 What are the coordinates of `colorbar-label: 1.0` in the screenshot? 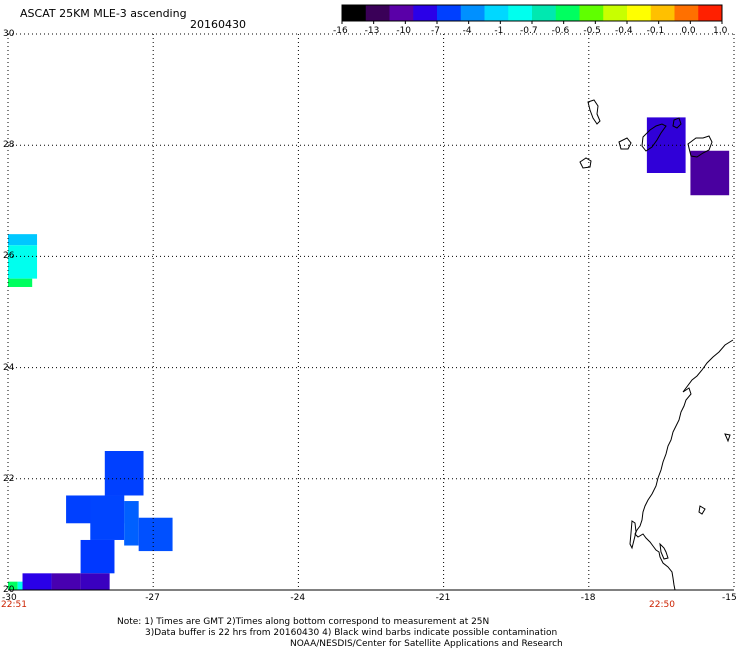 It's located at (720, 31).